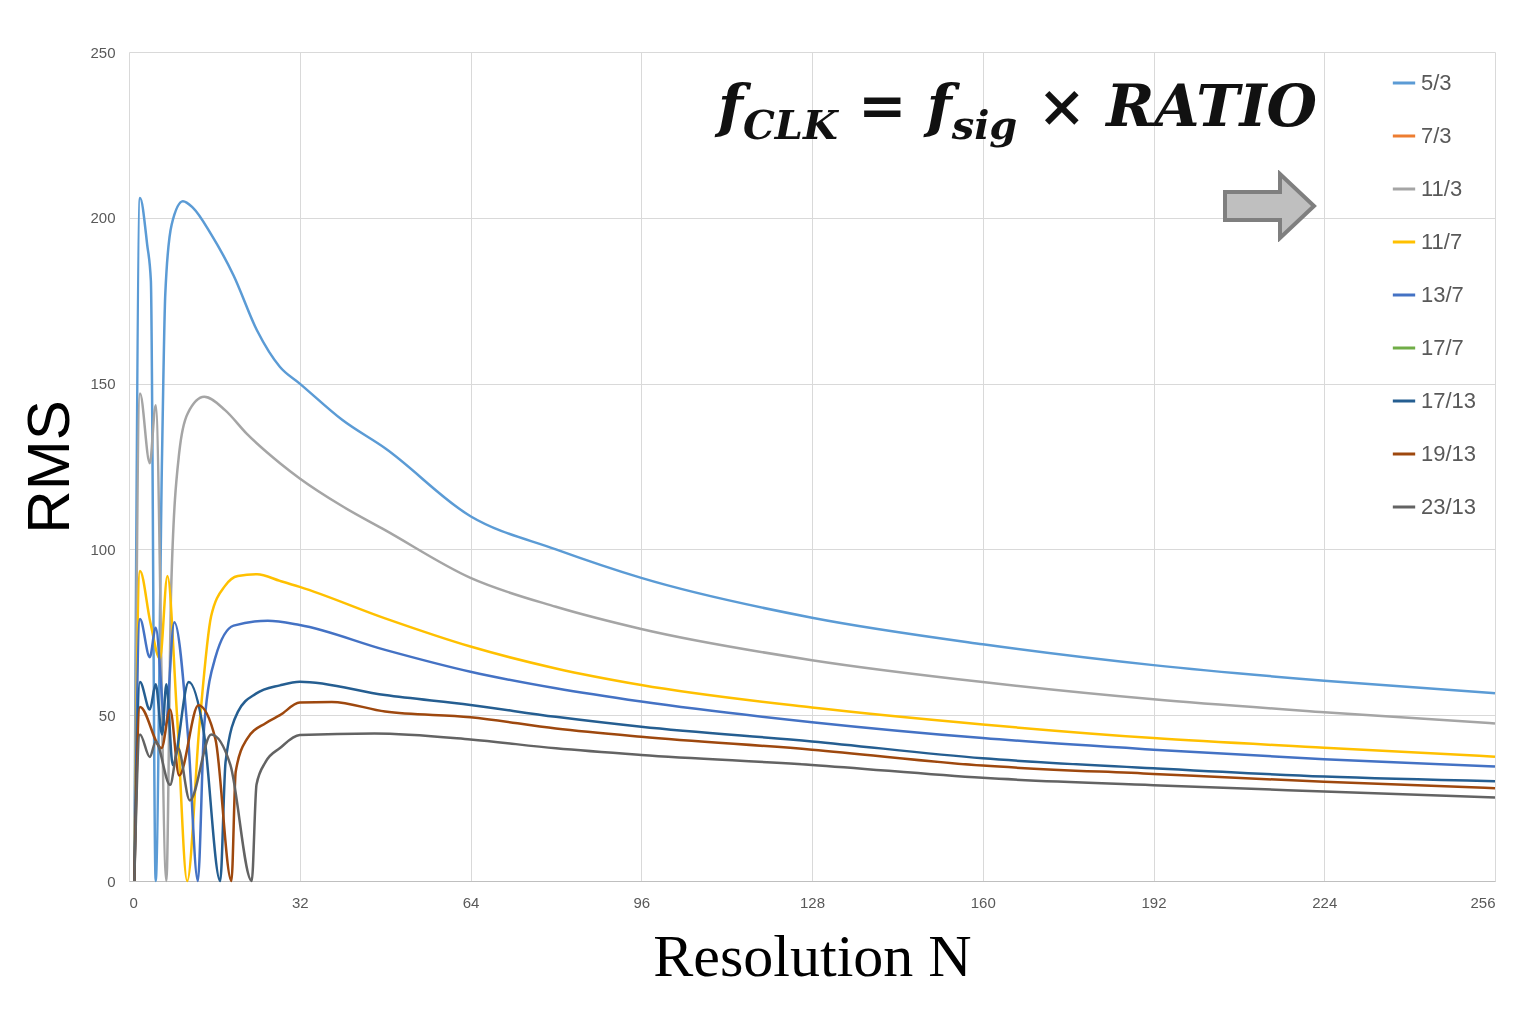 Image resolution: width=1520 pixels, height=1009 pixels. Describe the element at coordinates (300, 902) in the screenshot. I see `x-tick-label: 32` at that location.